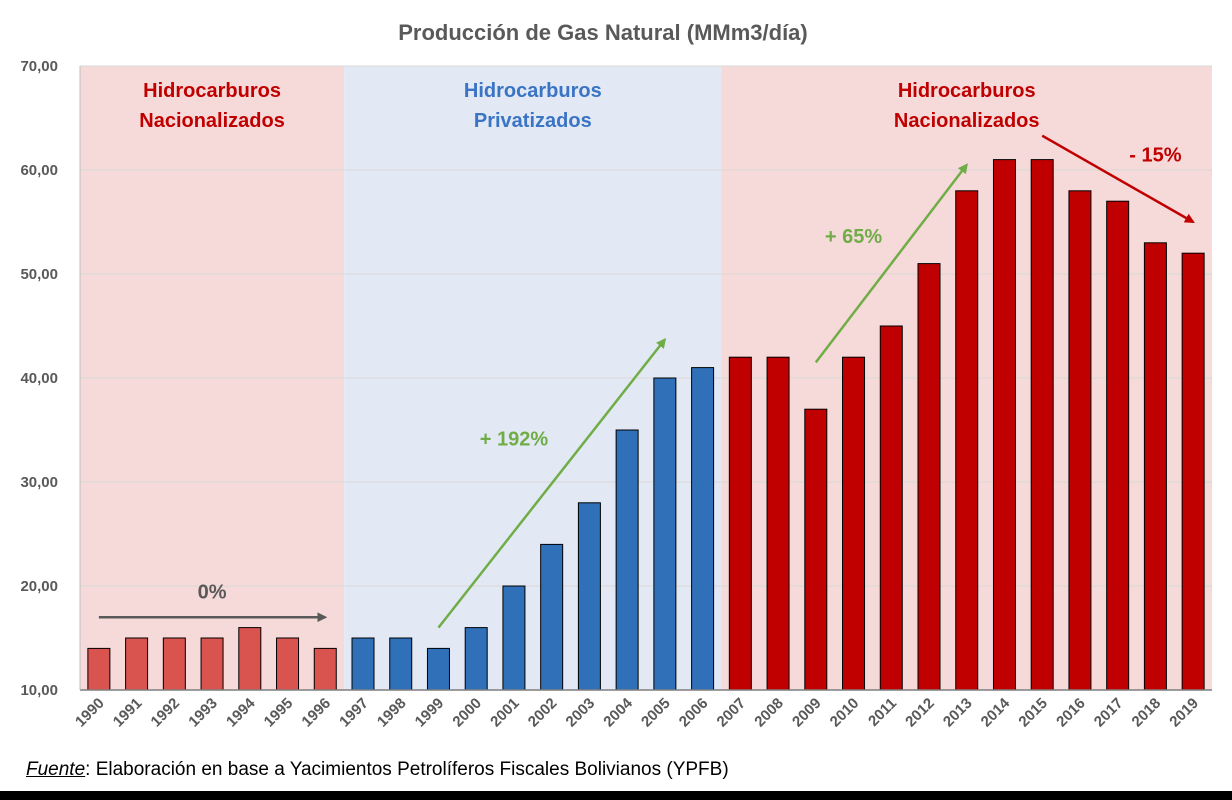  What do you see at coordinates (967, 91) in the screenshot?
I see `period-label-3-line1: Hidrocarburos` at bounding box center [967, 91].